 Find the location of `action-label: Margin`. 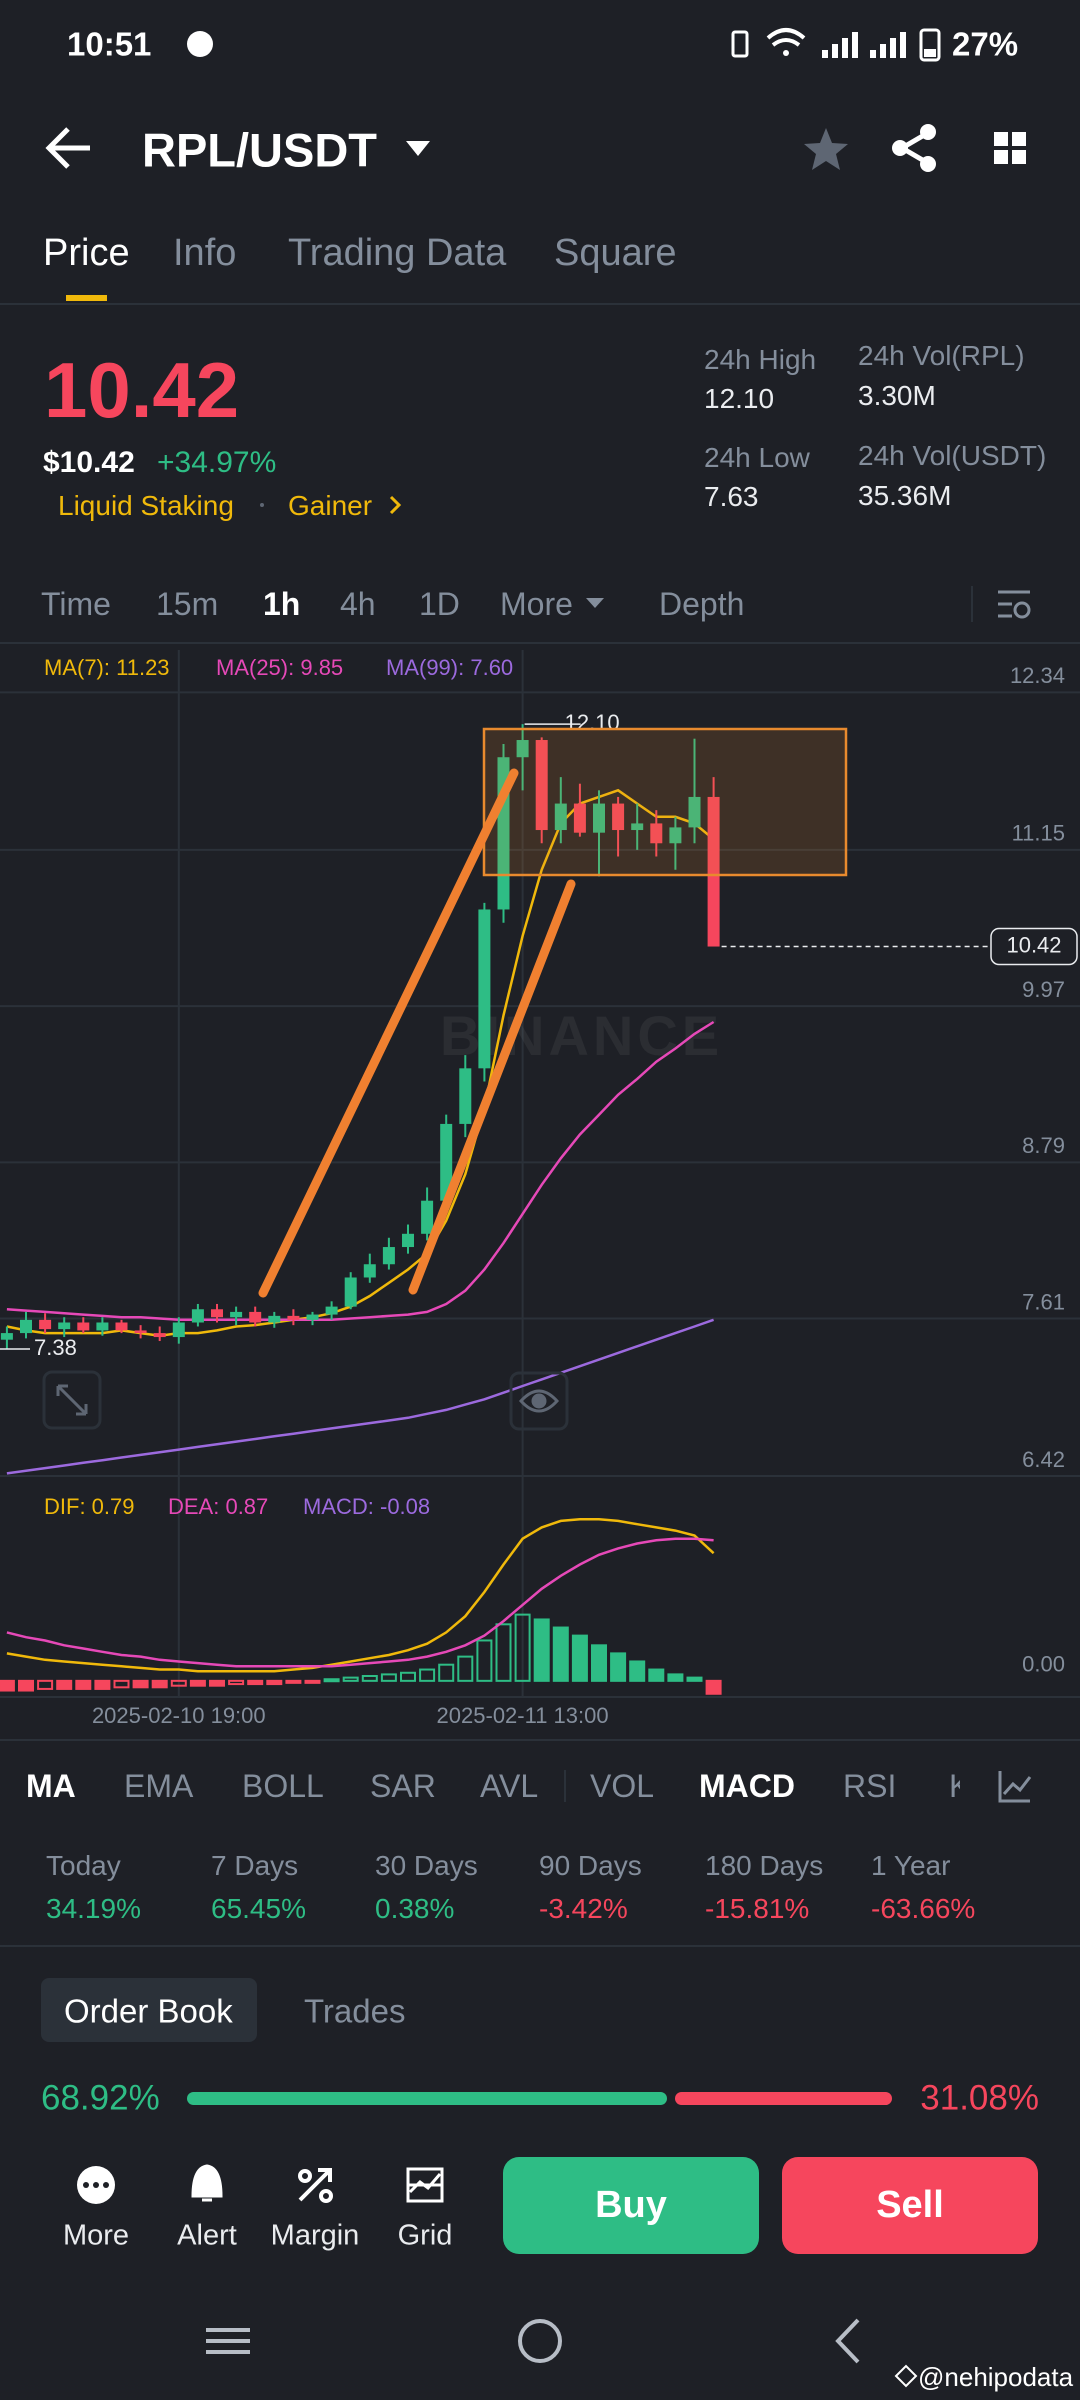

action-label: Margin is located at coordinates (315, 2235).